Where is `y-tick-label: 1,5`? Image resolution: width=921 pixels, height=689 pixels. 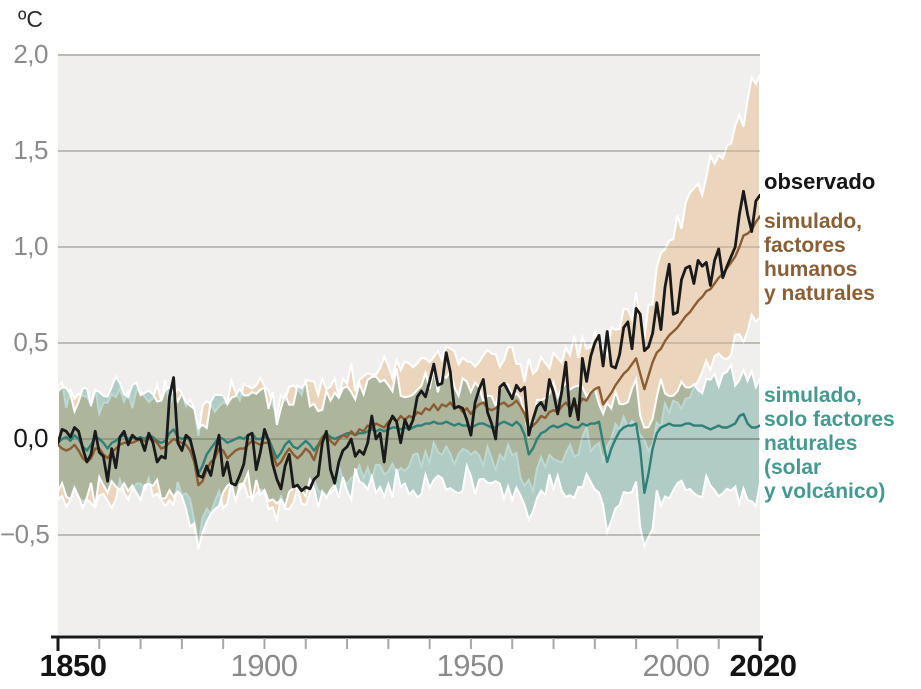 y-tick-label: 1,5 is located at coordinates (30, 149).